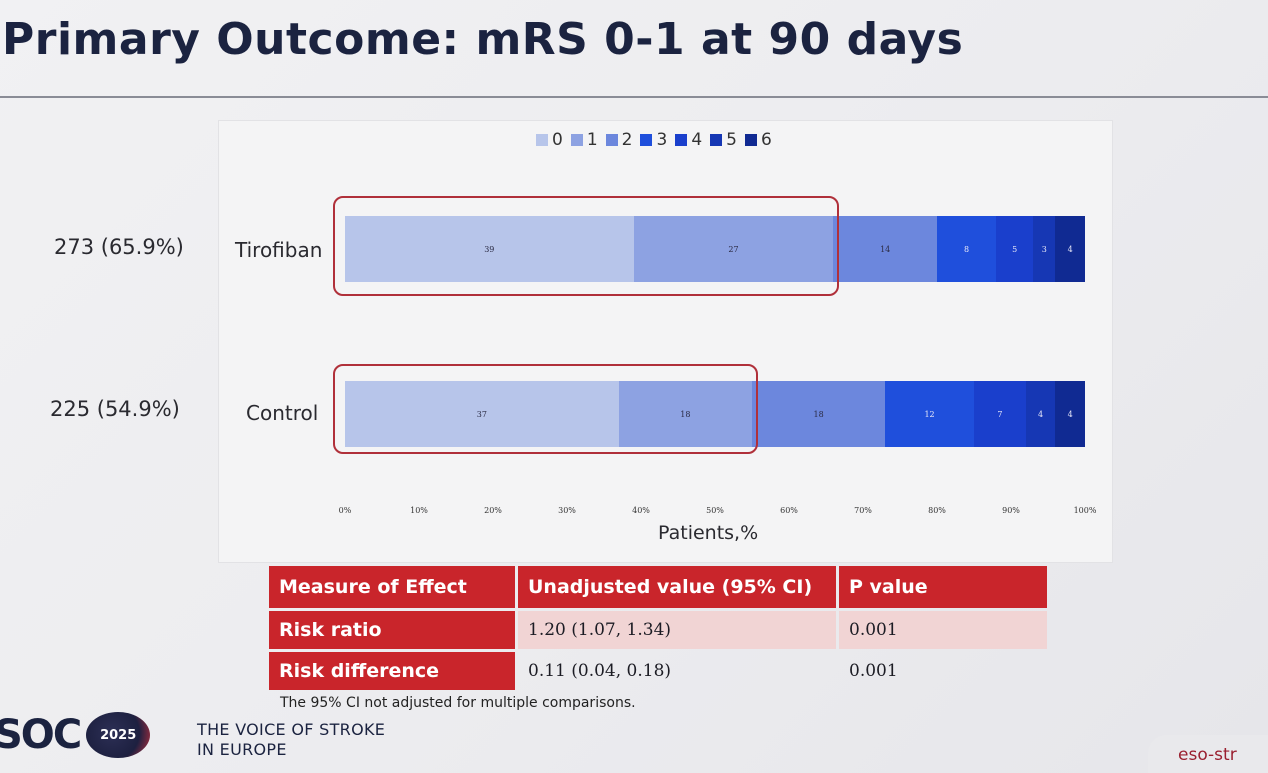 This screenshot has width=1268, height=773. I want to click on bar-segment-mrs-2: 14, so click(885, 249).